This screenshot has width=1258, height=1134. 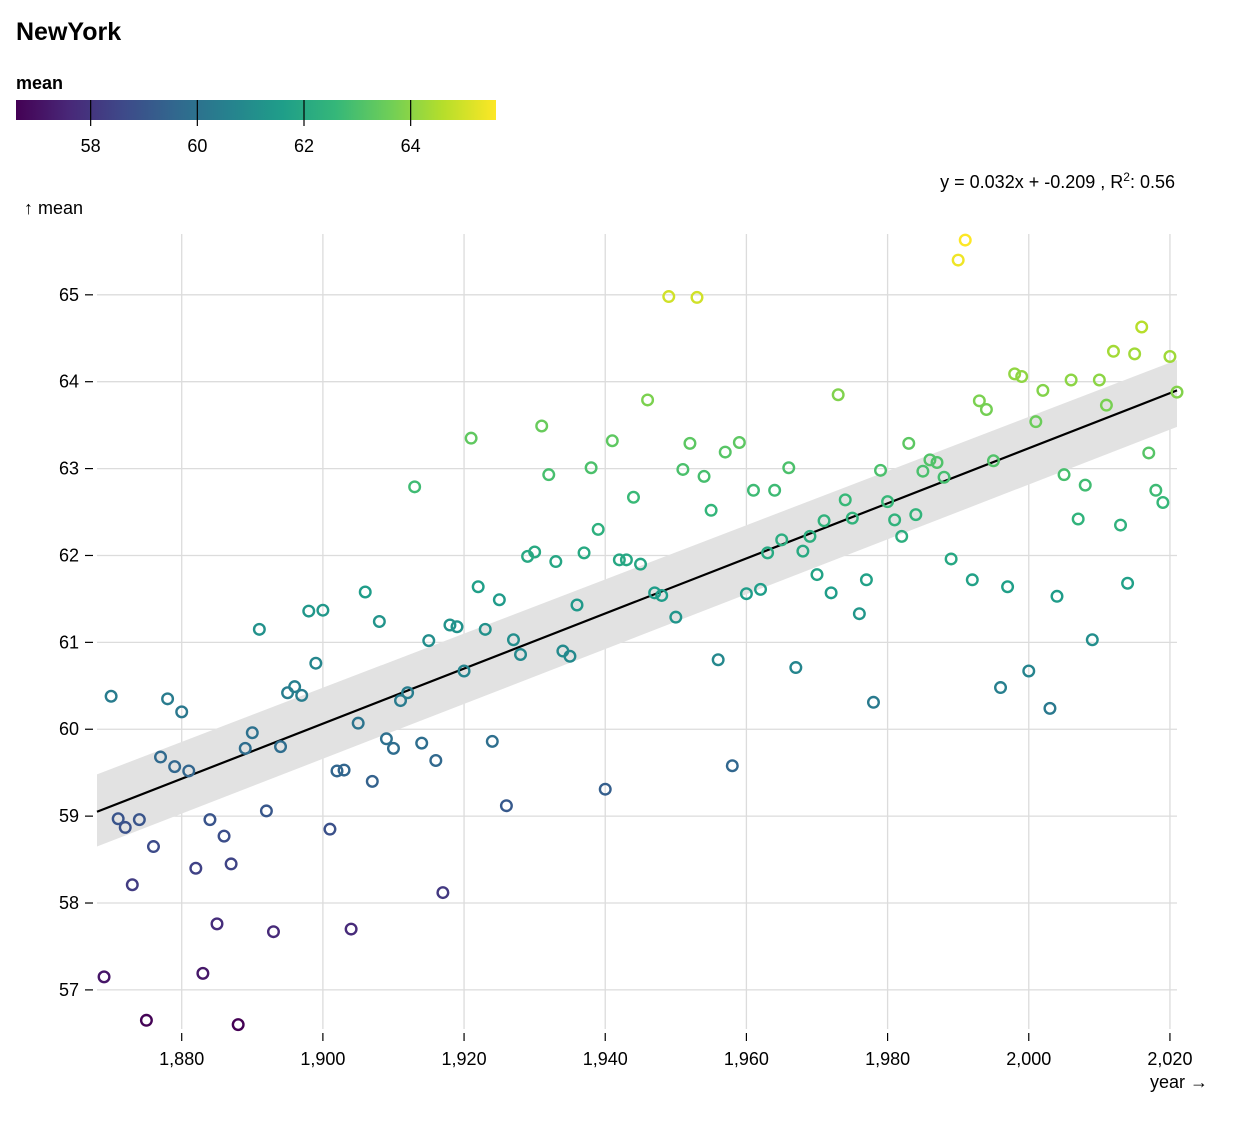 What do you see at coordinates (322, 1059) in the screenshot?
I see `x-tick-label: 1,900` at bounding box center [322, 1059].